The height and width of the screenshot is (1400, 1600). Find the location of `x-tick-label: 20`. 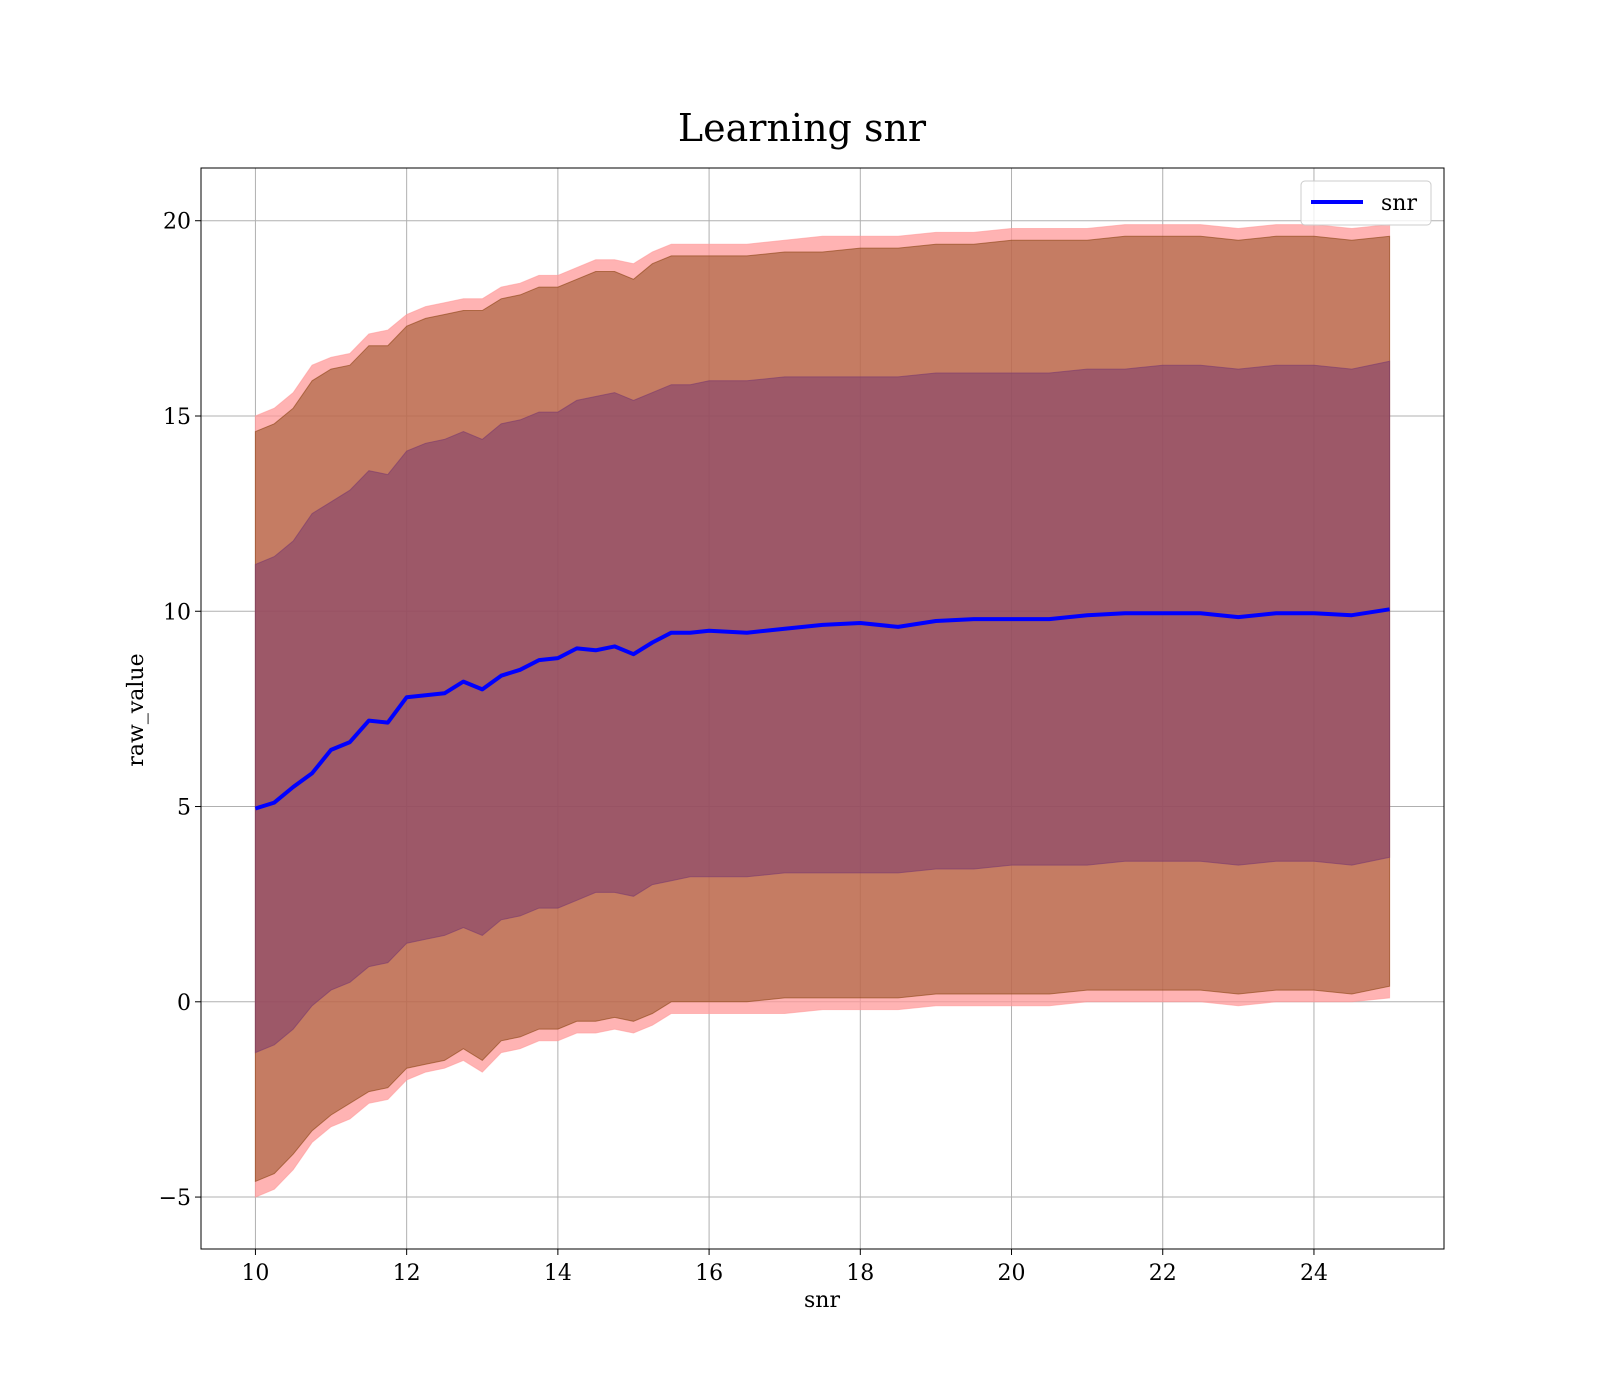

x-tick-label: 20 is located at coordinates (1012, 1273).